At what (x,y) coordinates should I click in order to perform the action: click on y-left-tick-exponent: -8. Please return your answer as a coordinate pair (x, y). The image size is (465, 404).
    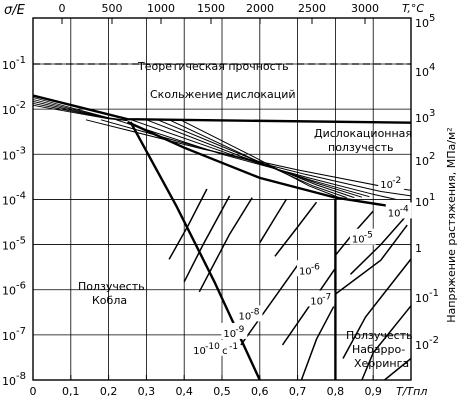
    Looking at the image, I should click on (21, 376).